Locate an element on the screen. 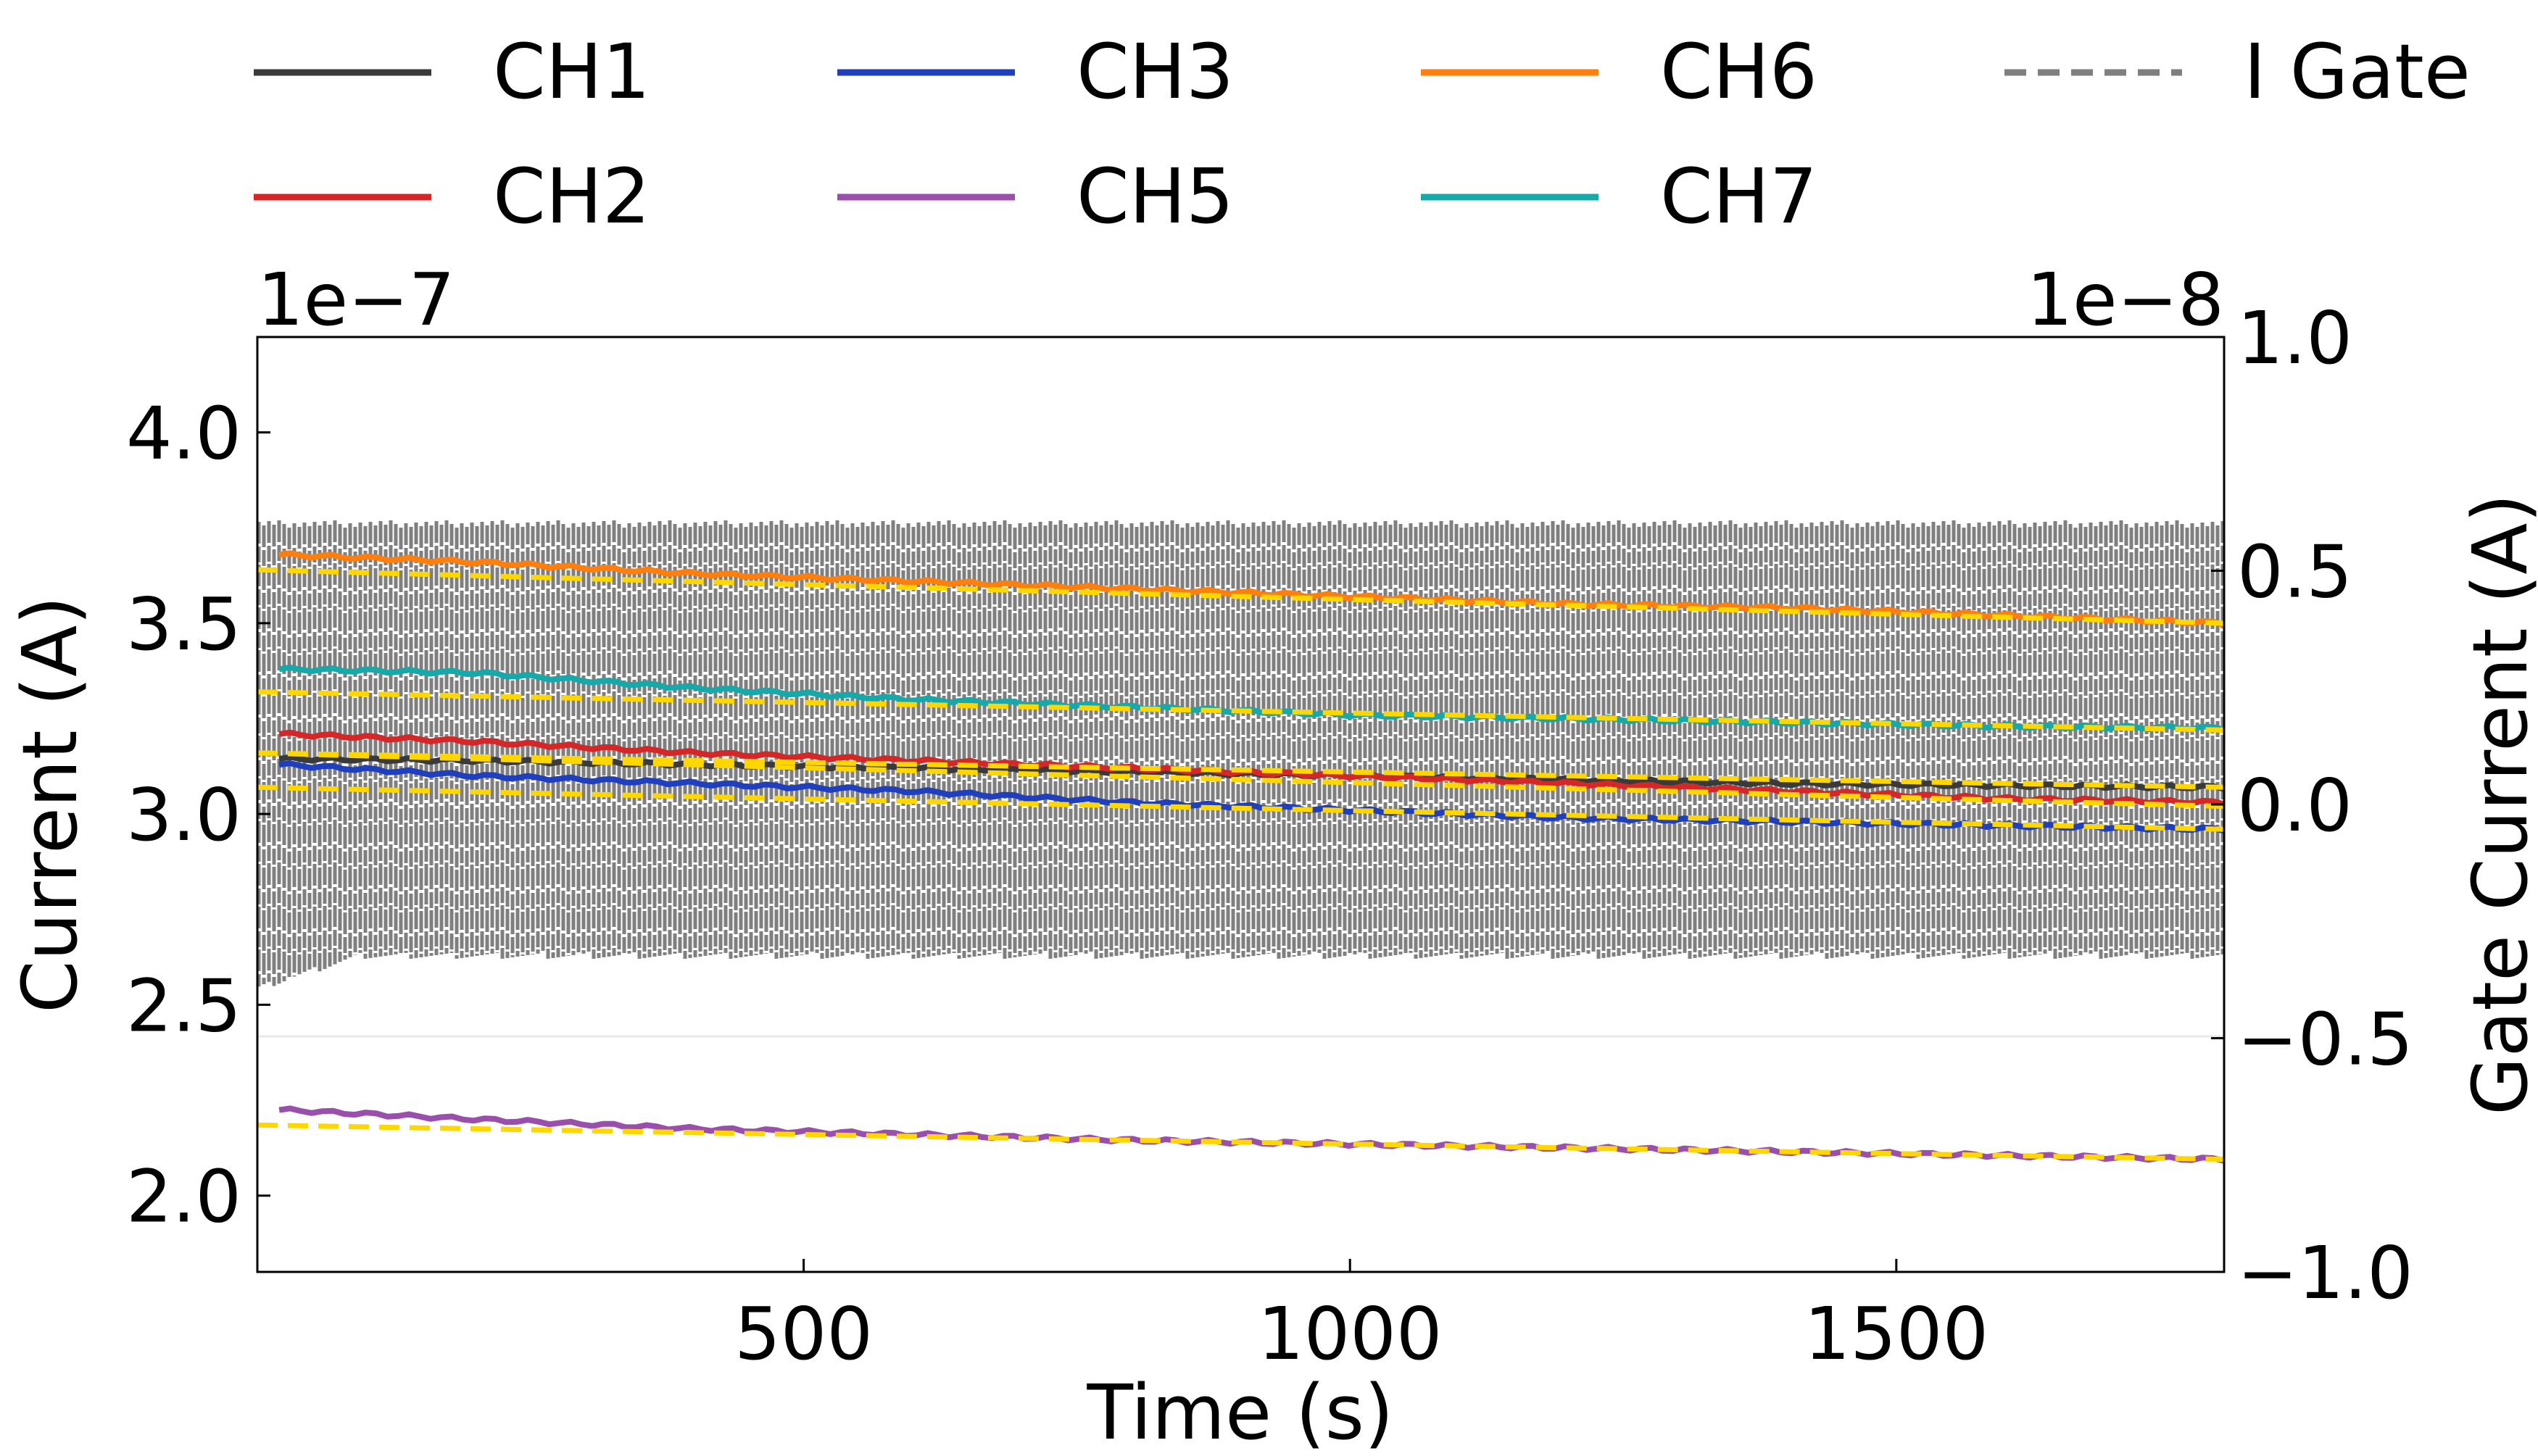 The image size is (2538, 1456). x-axis-ticks: 500 1000 1500 is located at coordinates (1361, 1317).